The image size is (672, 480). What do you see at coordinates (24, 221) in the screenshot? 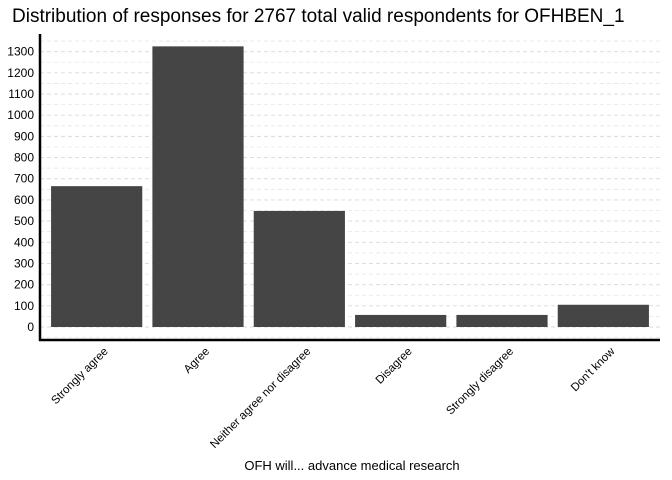
I see `y-tick-label: 500` at bounding box center [24, 221].